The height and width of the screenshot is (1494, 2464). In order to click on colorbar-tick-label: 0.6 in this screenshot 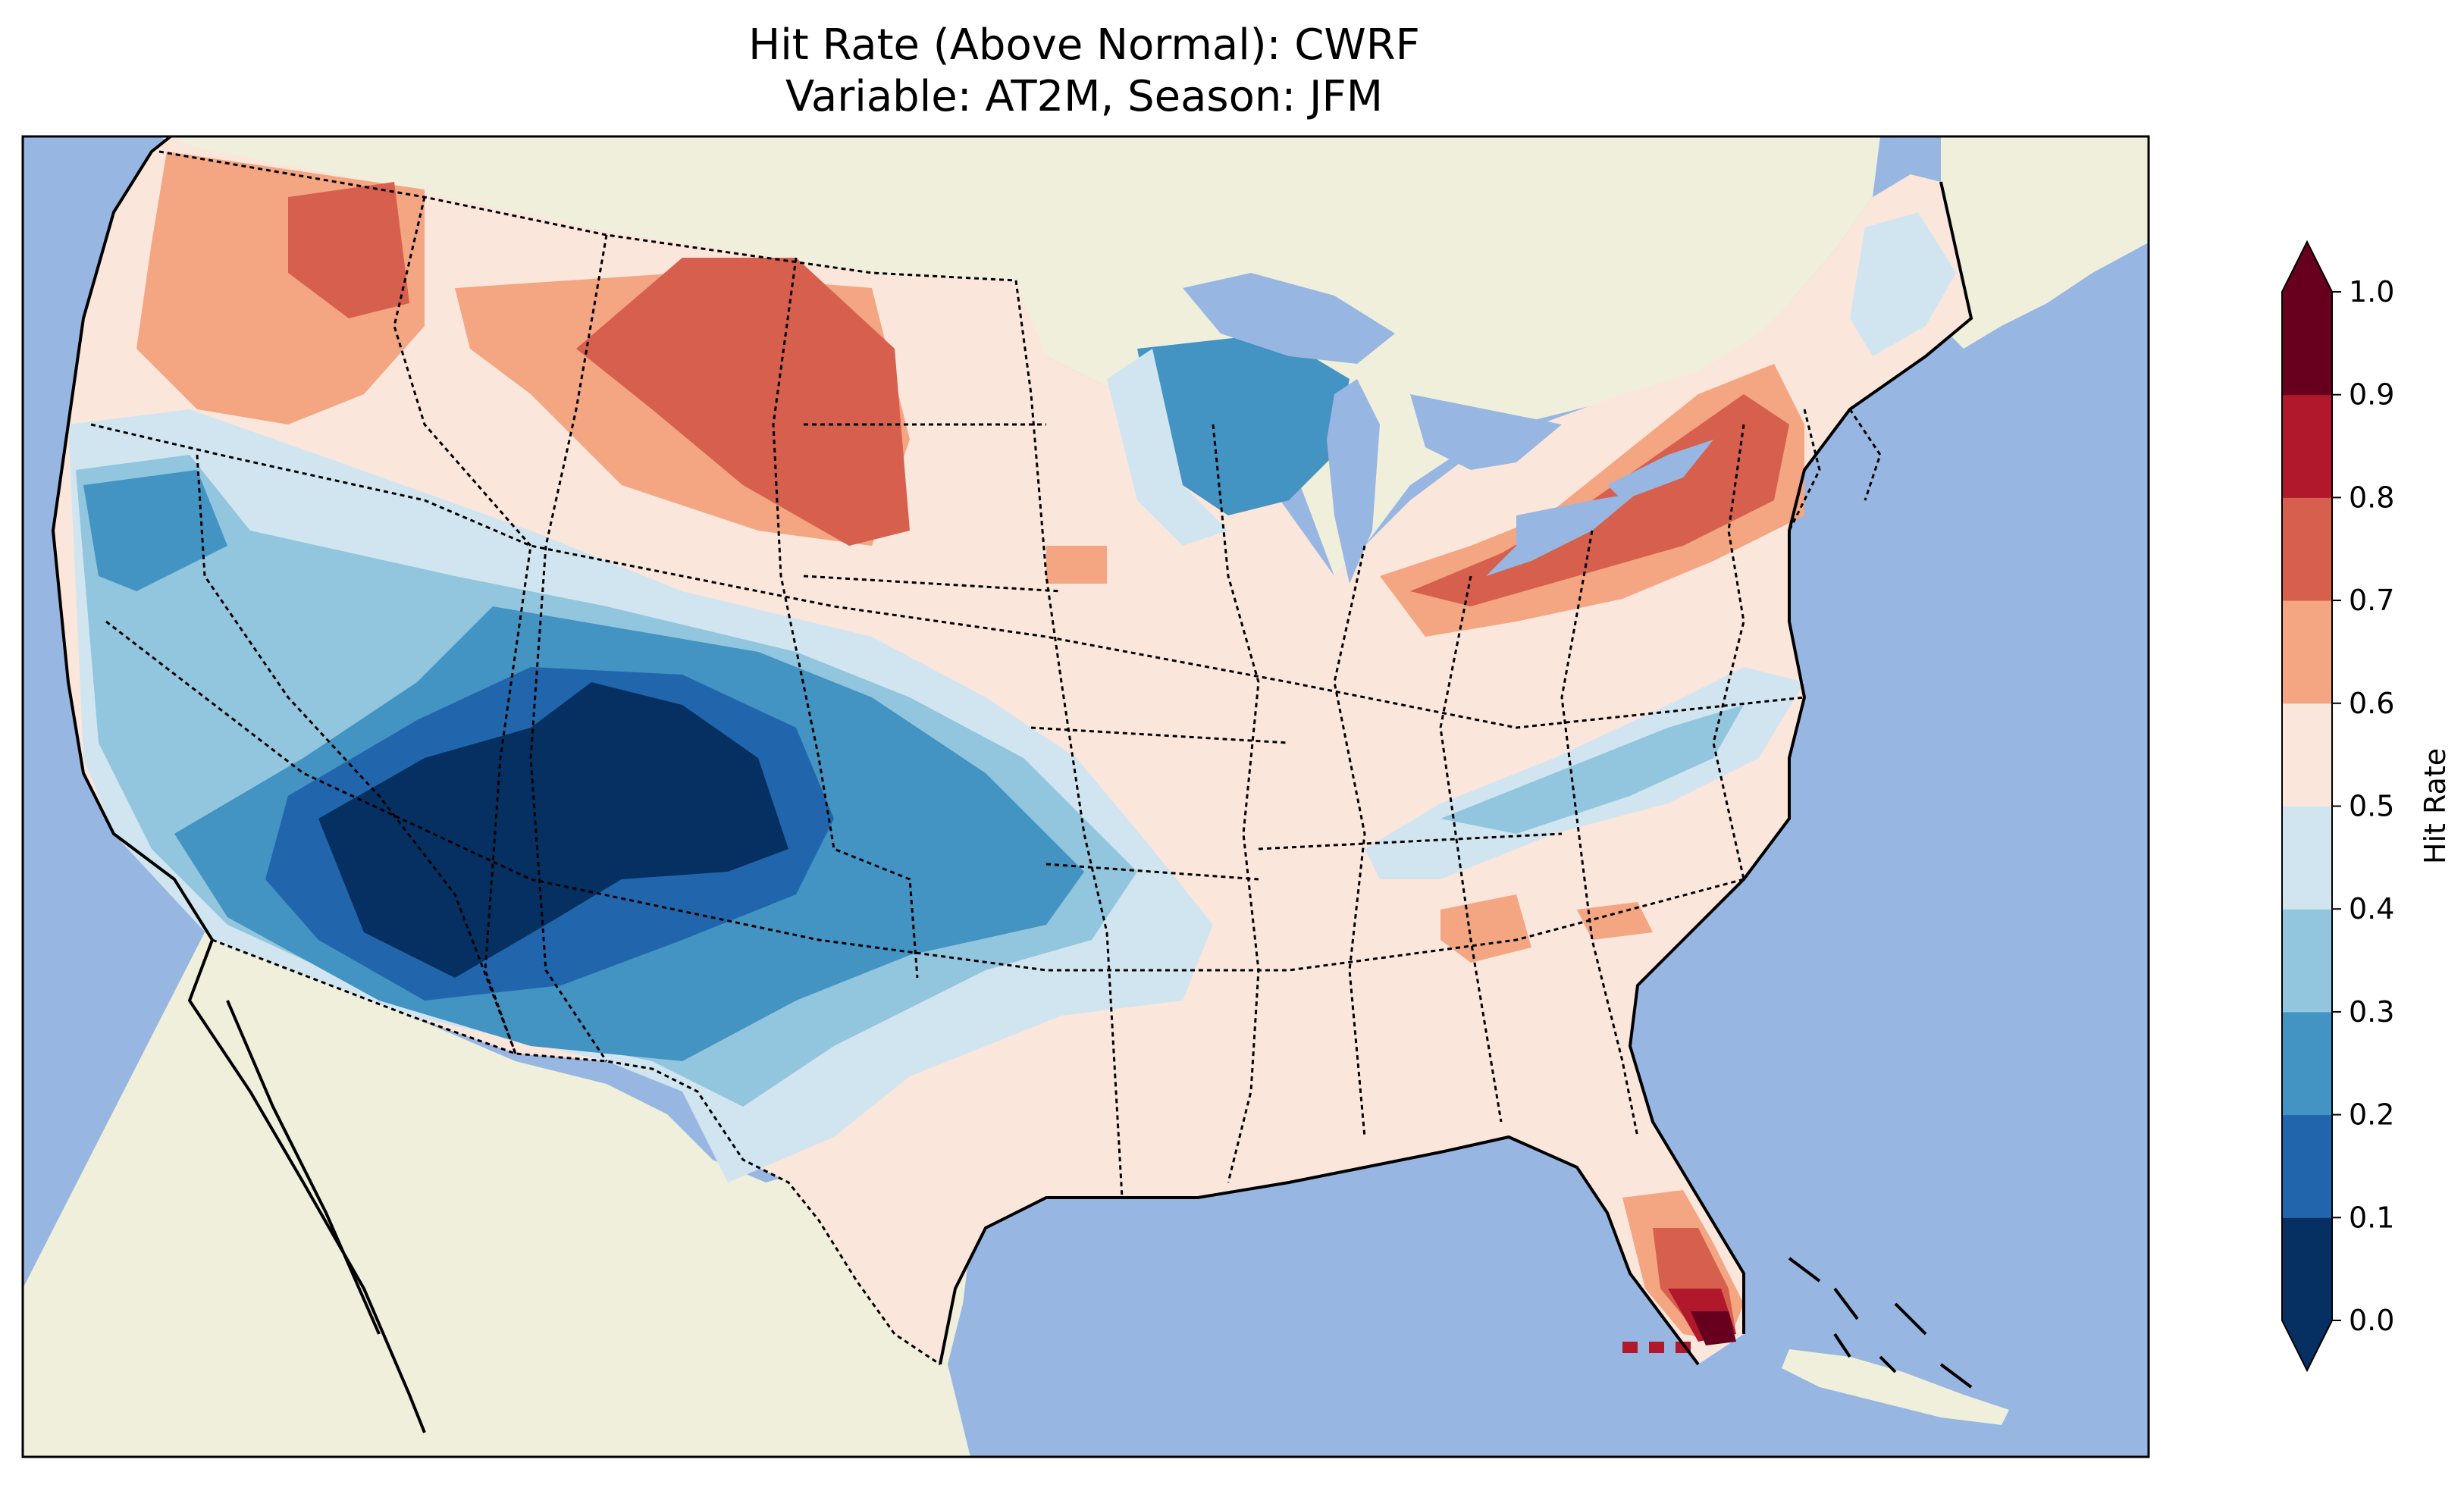, I will do `click(2371, 703)`.